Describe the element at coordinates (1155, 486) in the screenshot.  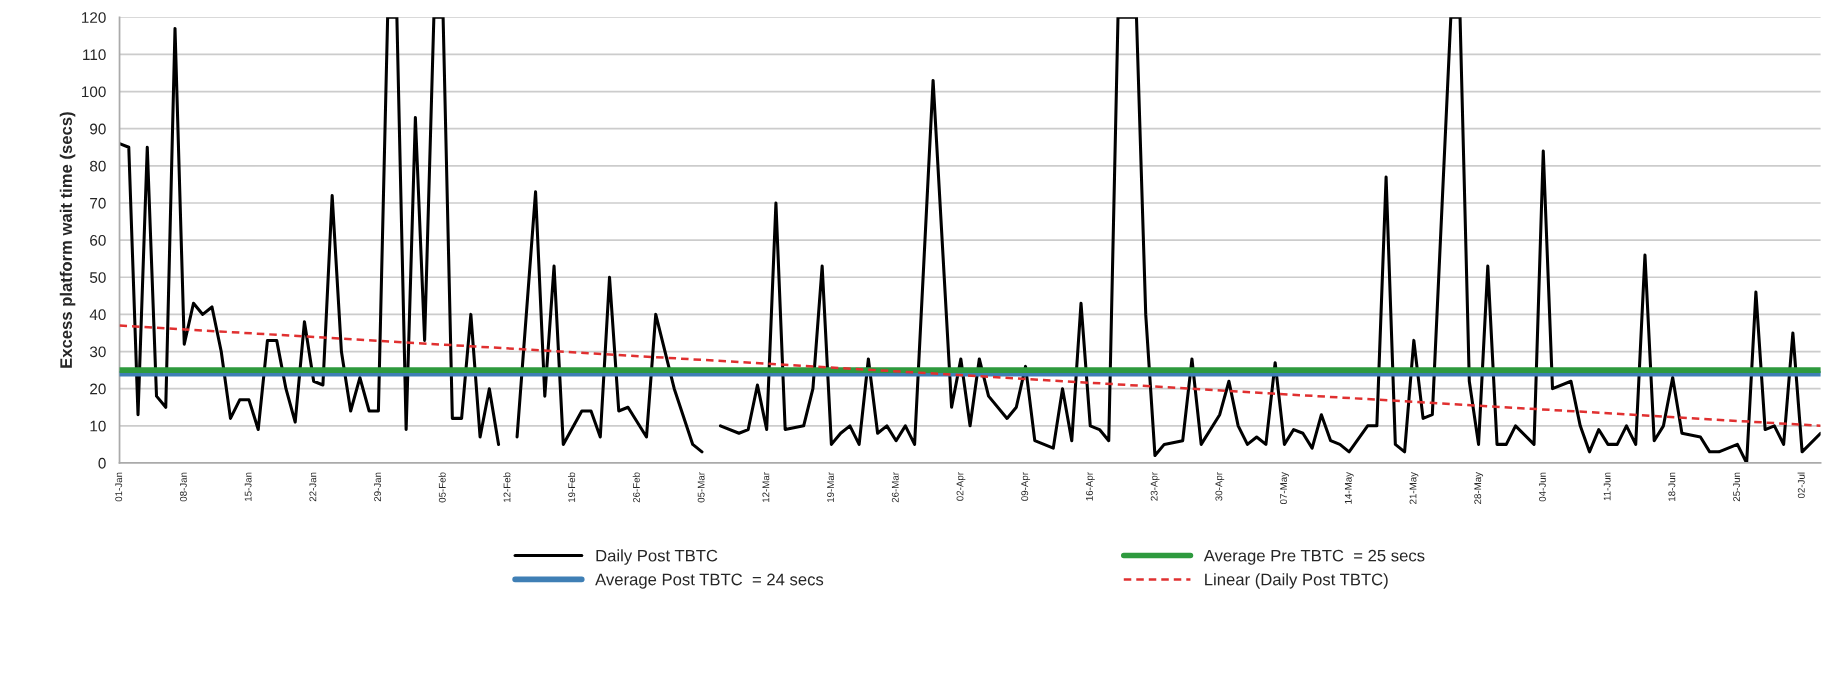
I see `x-tick-label: 23-Apr` at that location.